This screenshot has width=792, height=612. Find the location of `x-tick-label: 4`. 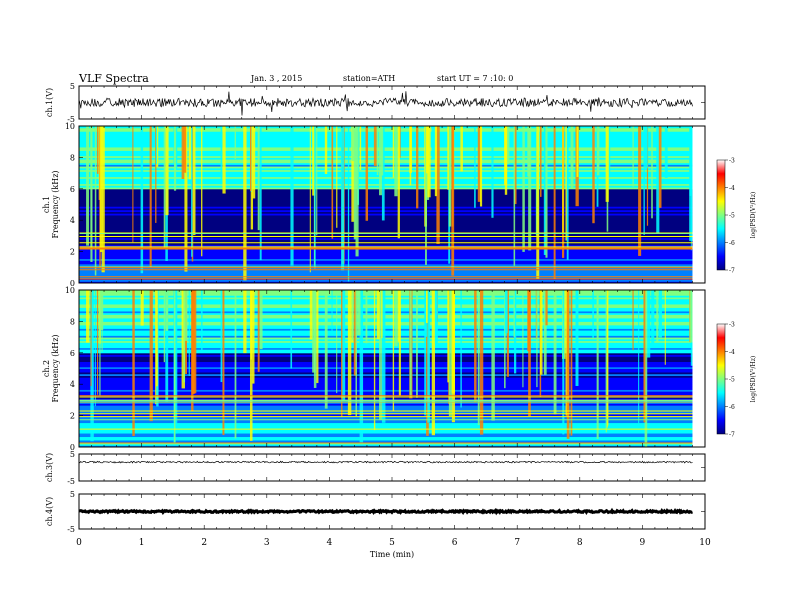

x-tick-label: 4 is located at coordinates (330, 543).